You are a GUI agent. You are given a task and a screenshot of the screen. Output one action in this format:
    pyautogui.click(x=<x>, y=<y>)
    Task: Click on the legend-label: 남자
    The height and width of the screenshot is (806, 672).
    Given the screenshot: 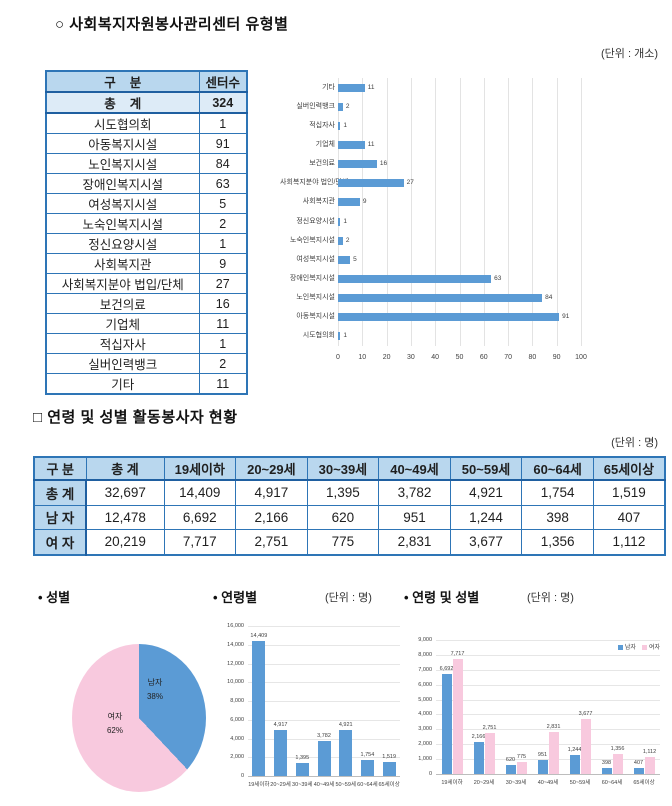 What is the action you would take?
    pyautogui.click(x=630, y=648)
    